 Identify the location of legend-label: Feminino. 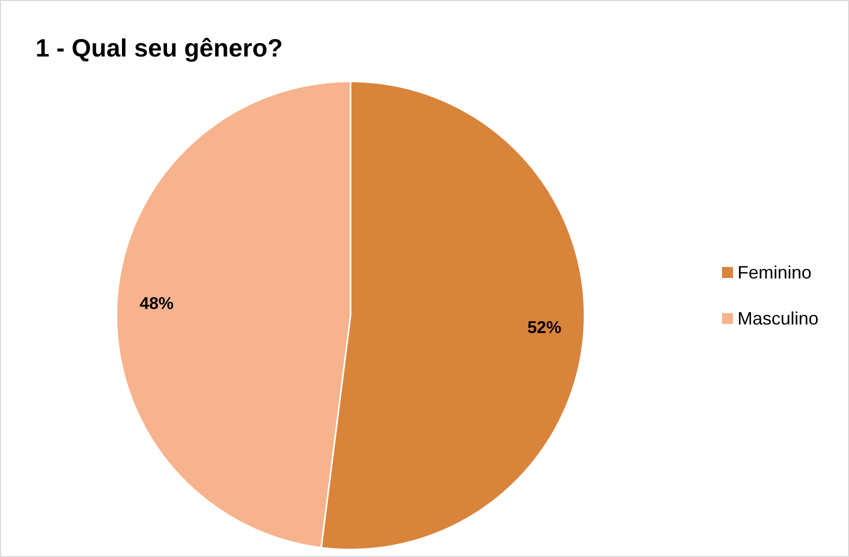
(775, 272).